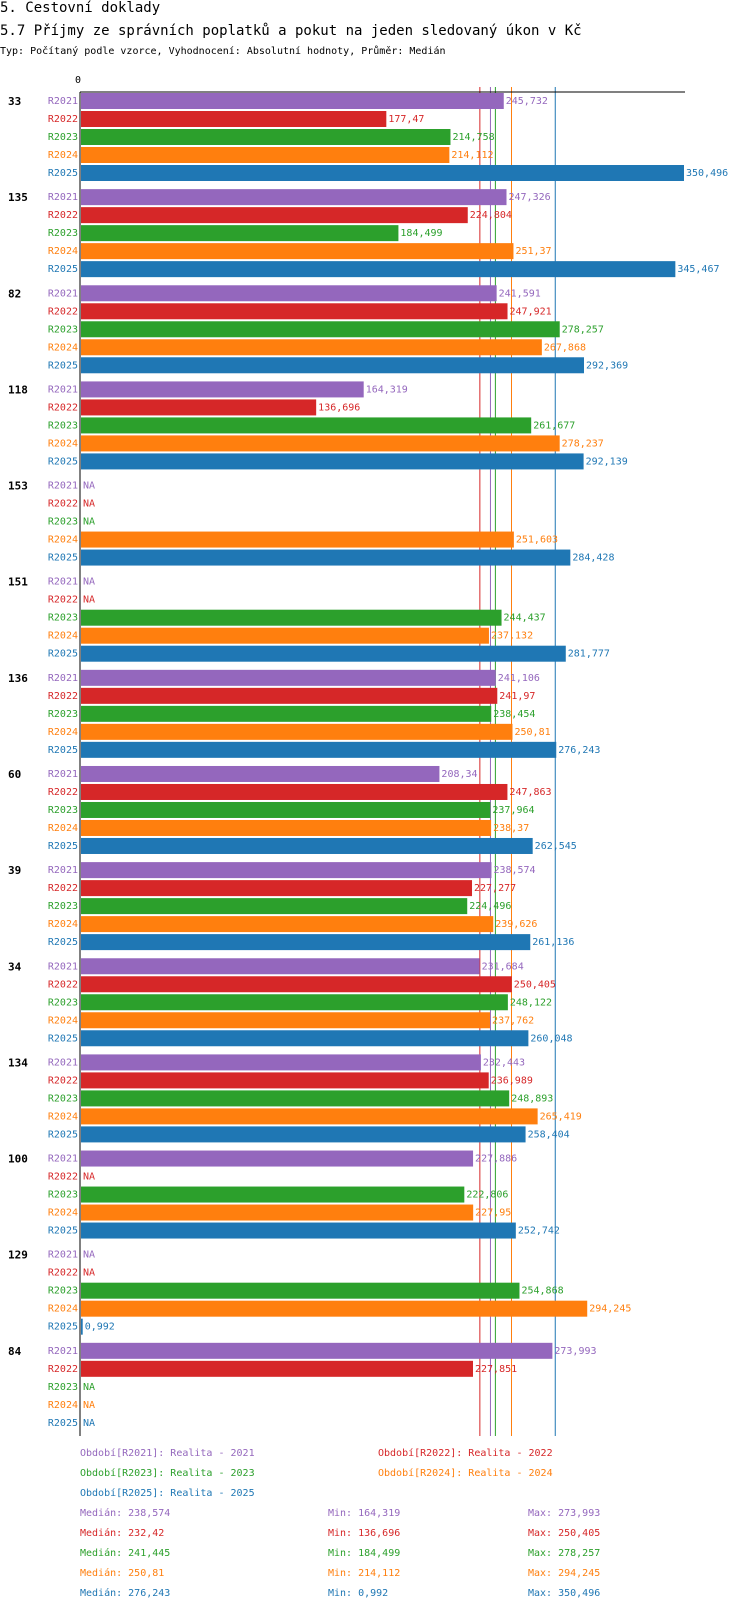  I want to click on value-label: 284,428, so click(593, 558).